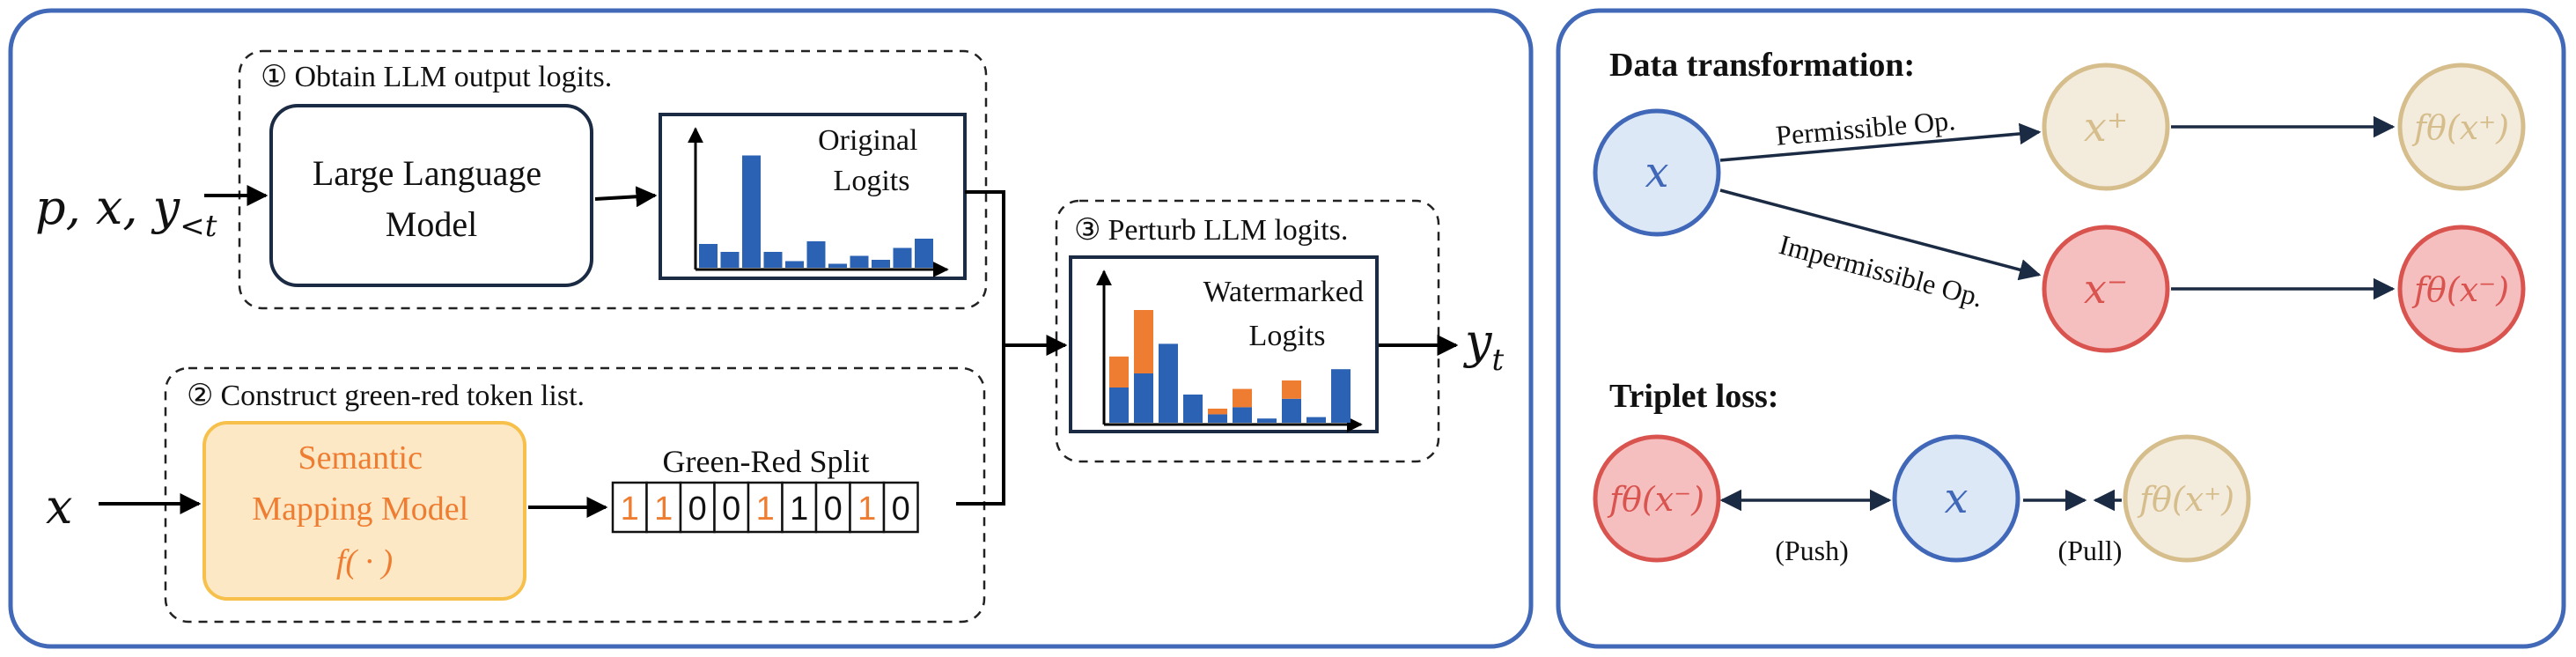 The width and height of the screenshot is (2576, 657). I want to click on semantic-mapping-model-box, so click(364, 511).